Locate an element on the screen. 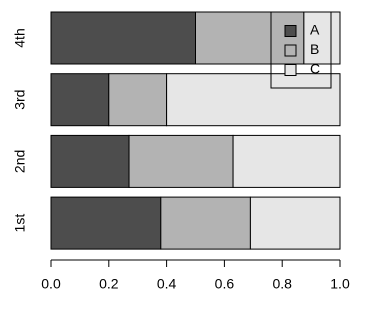 The height and width of the screenshot is (323, 368). y-tick-label: 1st is located at coordinates (20, 223).